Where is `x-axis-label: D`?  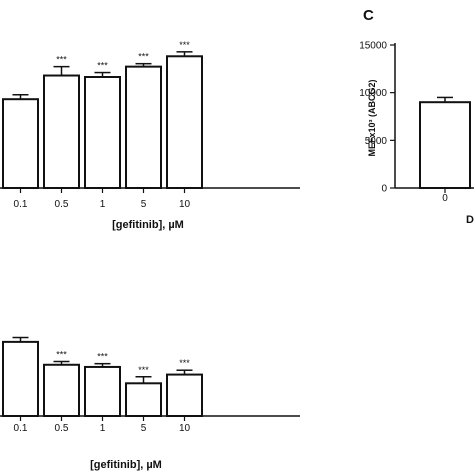
x-axis-label: D is located at coordinates (470, 220).